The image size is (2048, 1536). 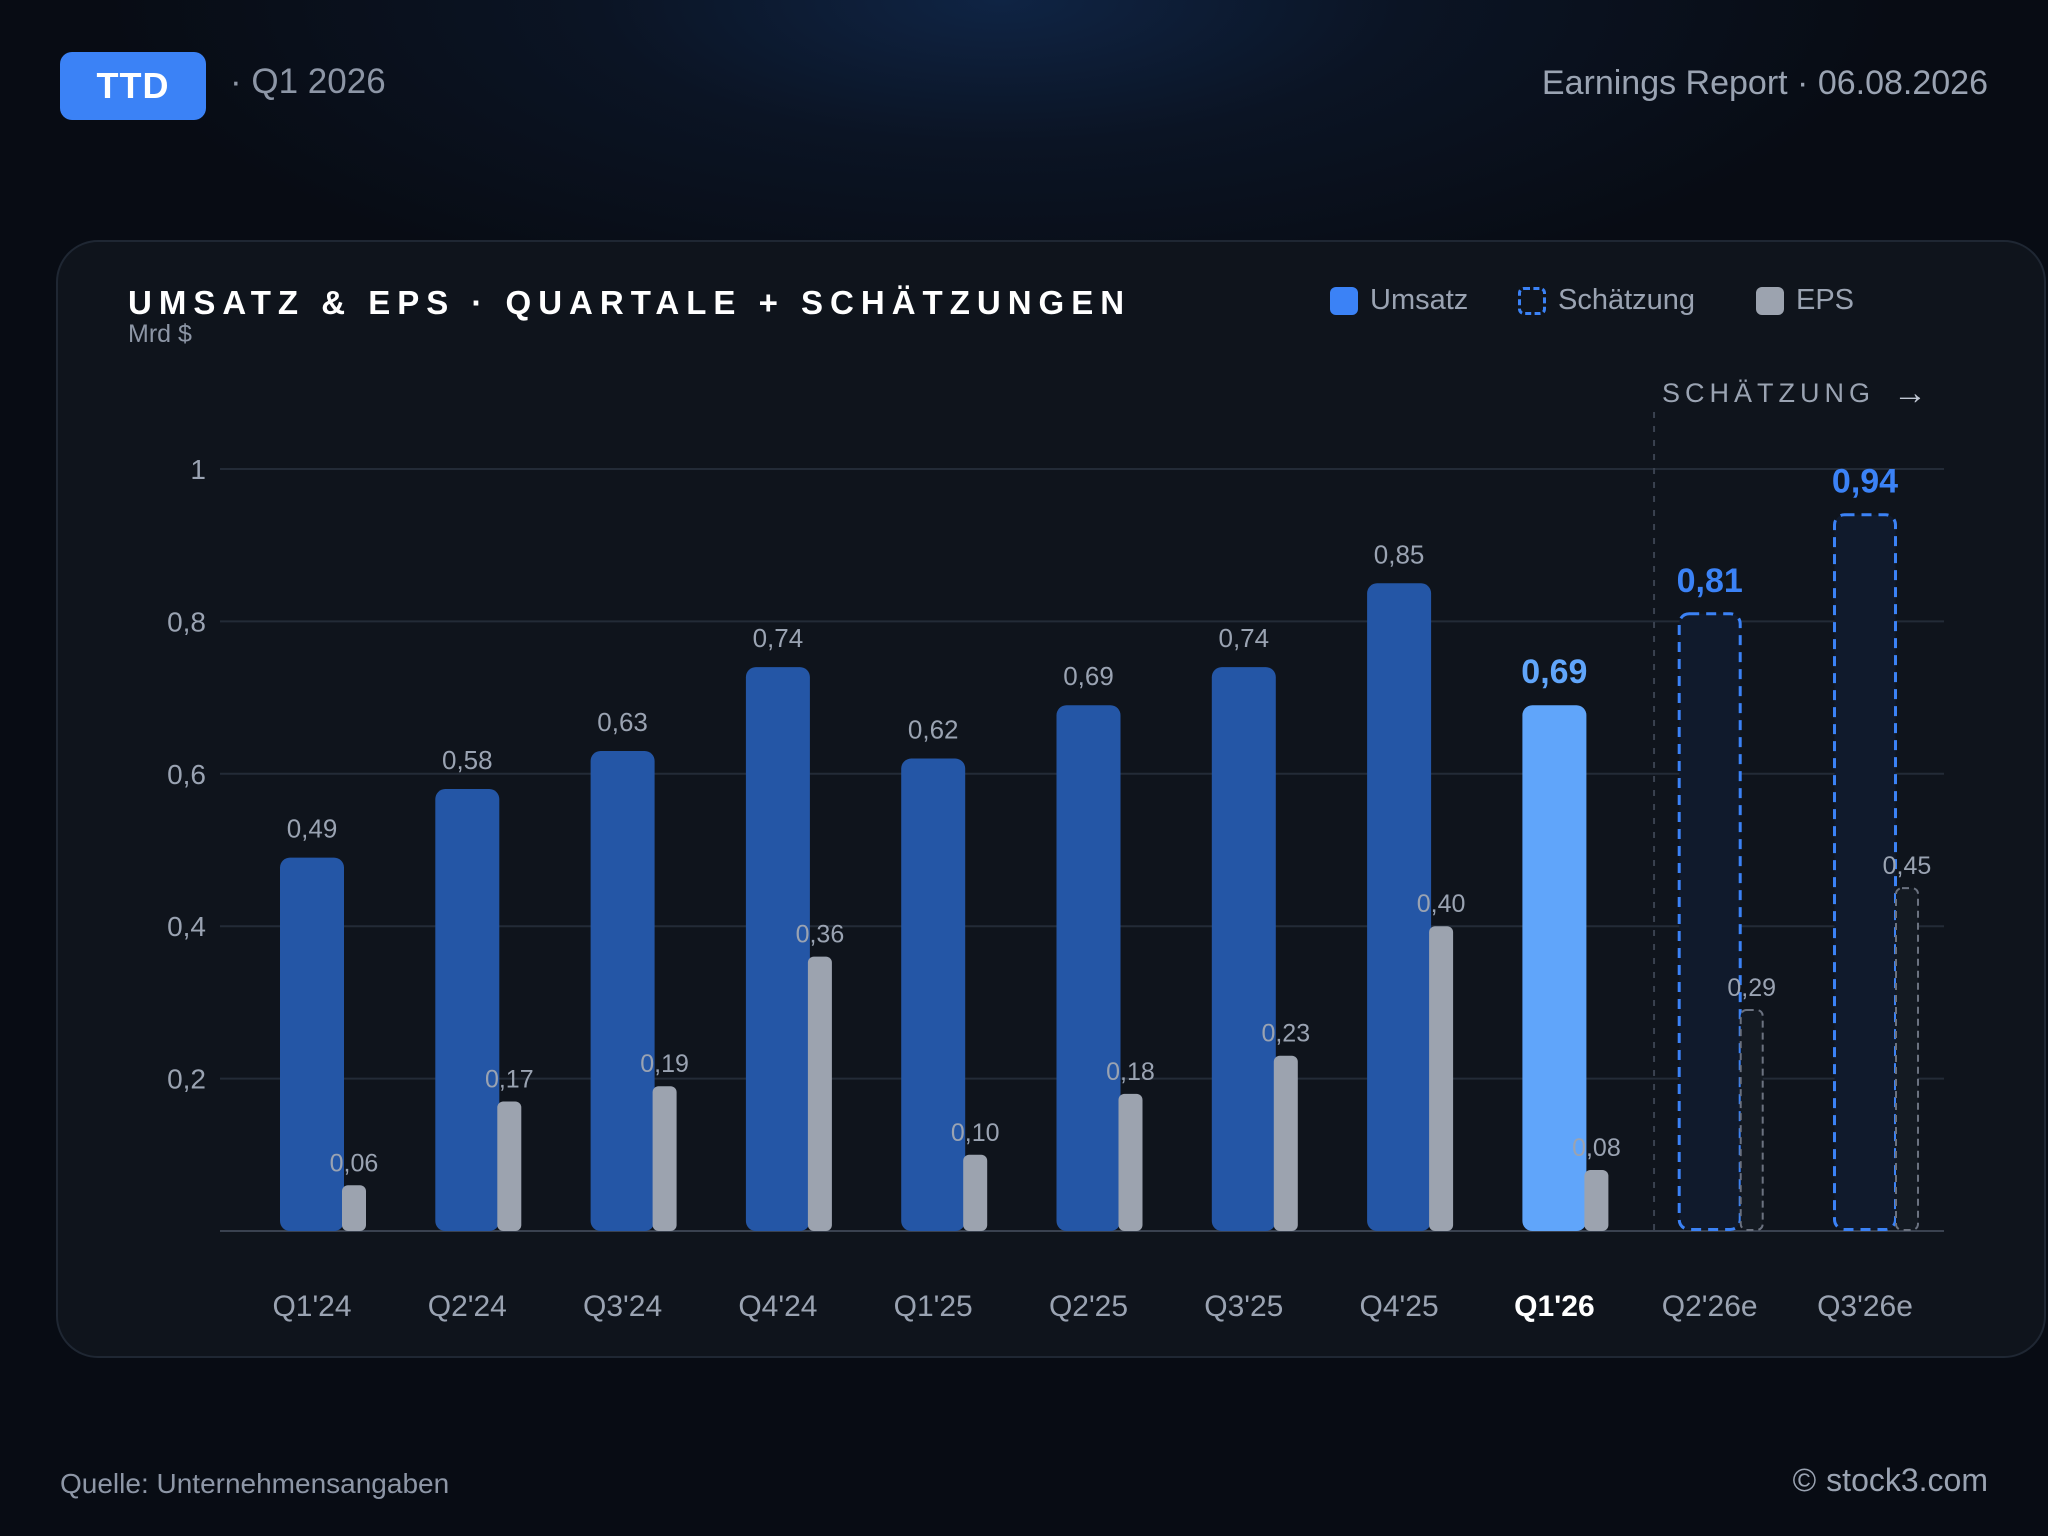 I want to click on legend-item-revenue: Umsatz, so click(x=1399, y=300).